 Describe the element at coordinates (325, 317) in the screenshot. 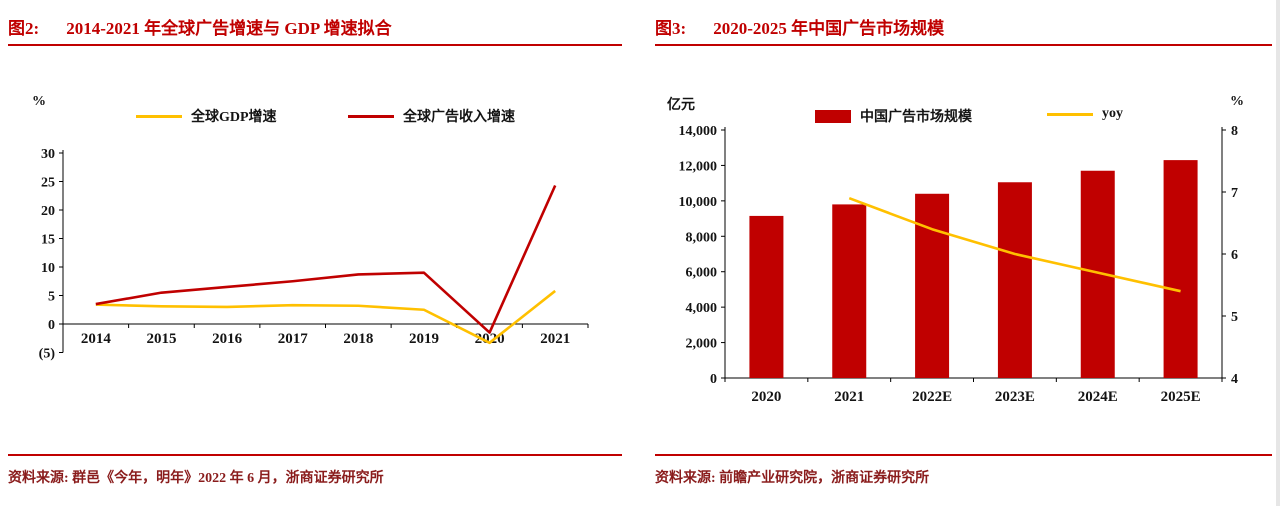

I see `gdp-growth-line` at that location.